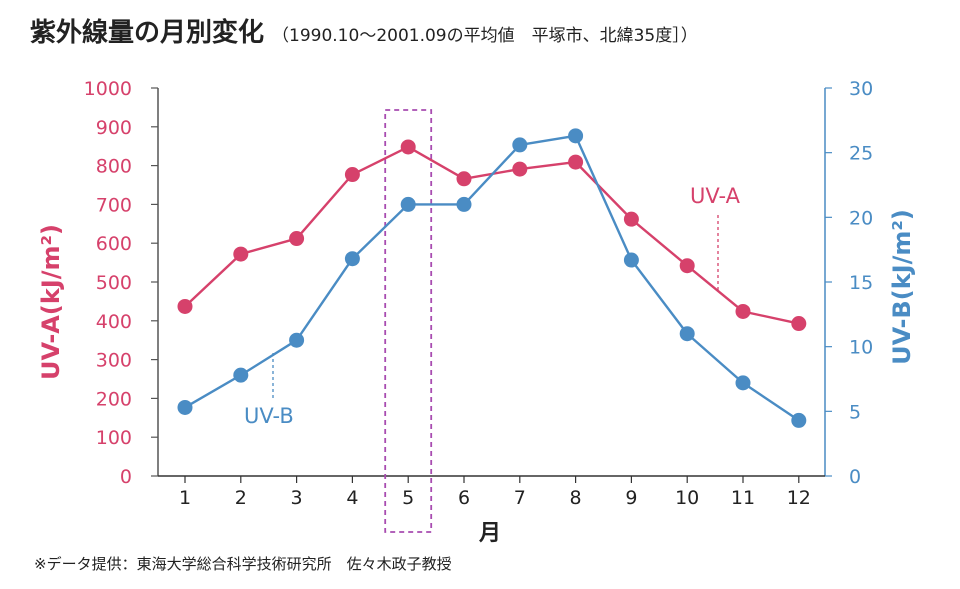  I want to click on right-axis-ticks: 0 5 10 15 20 25 30, so click(849, 283).